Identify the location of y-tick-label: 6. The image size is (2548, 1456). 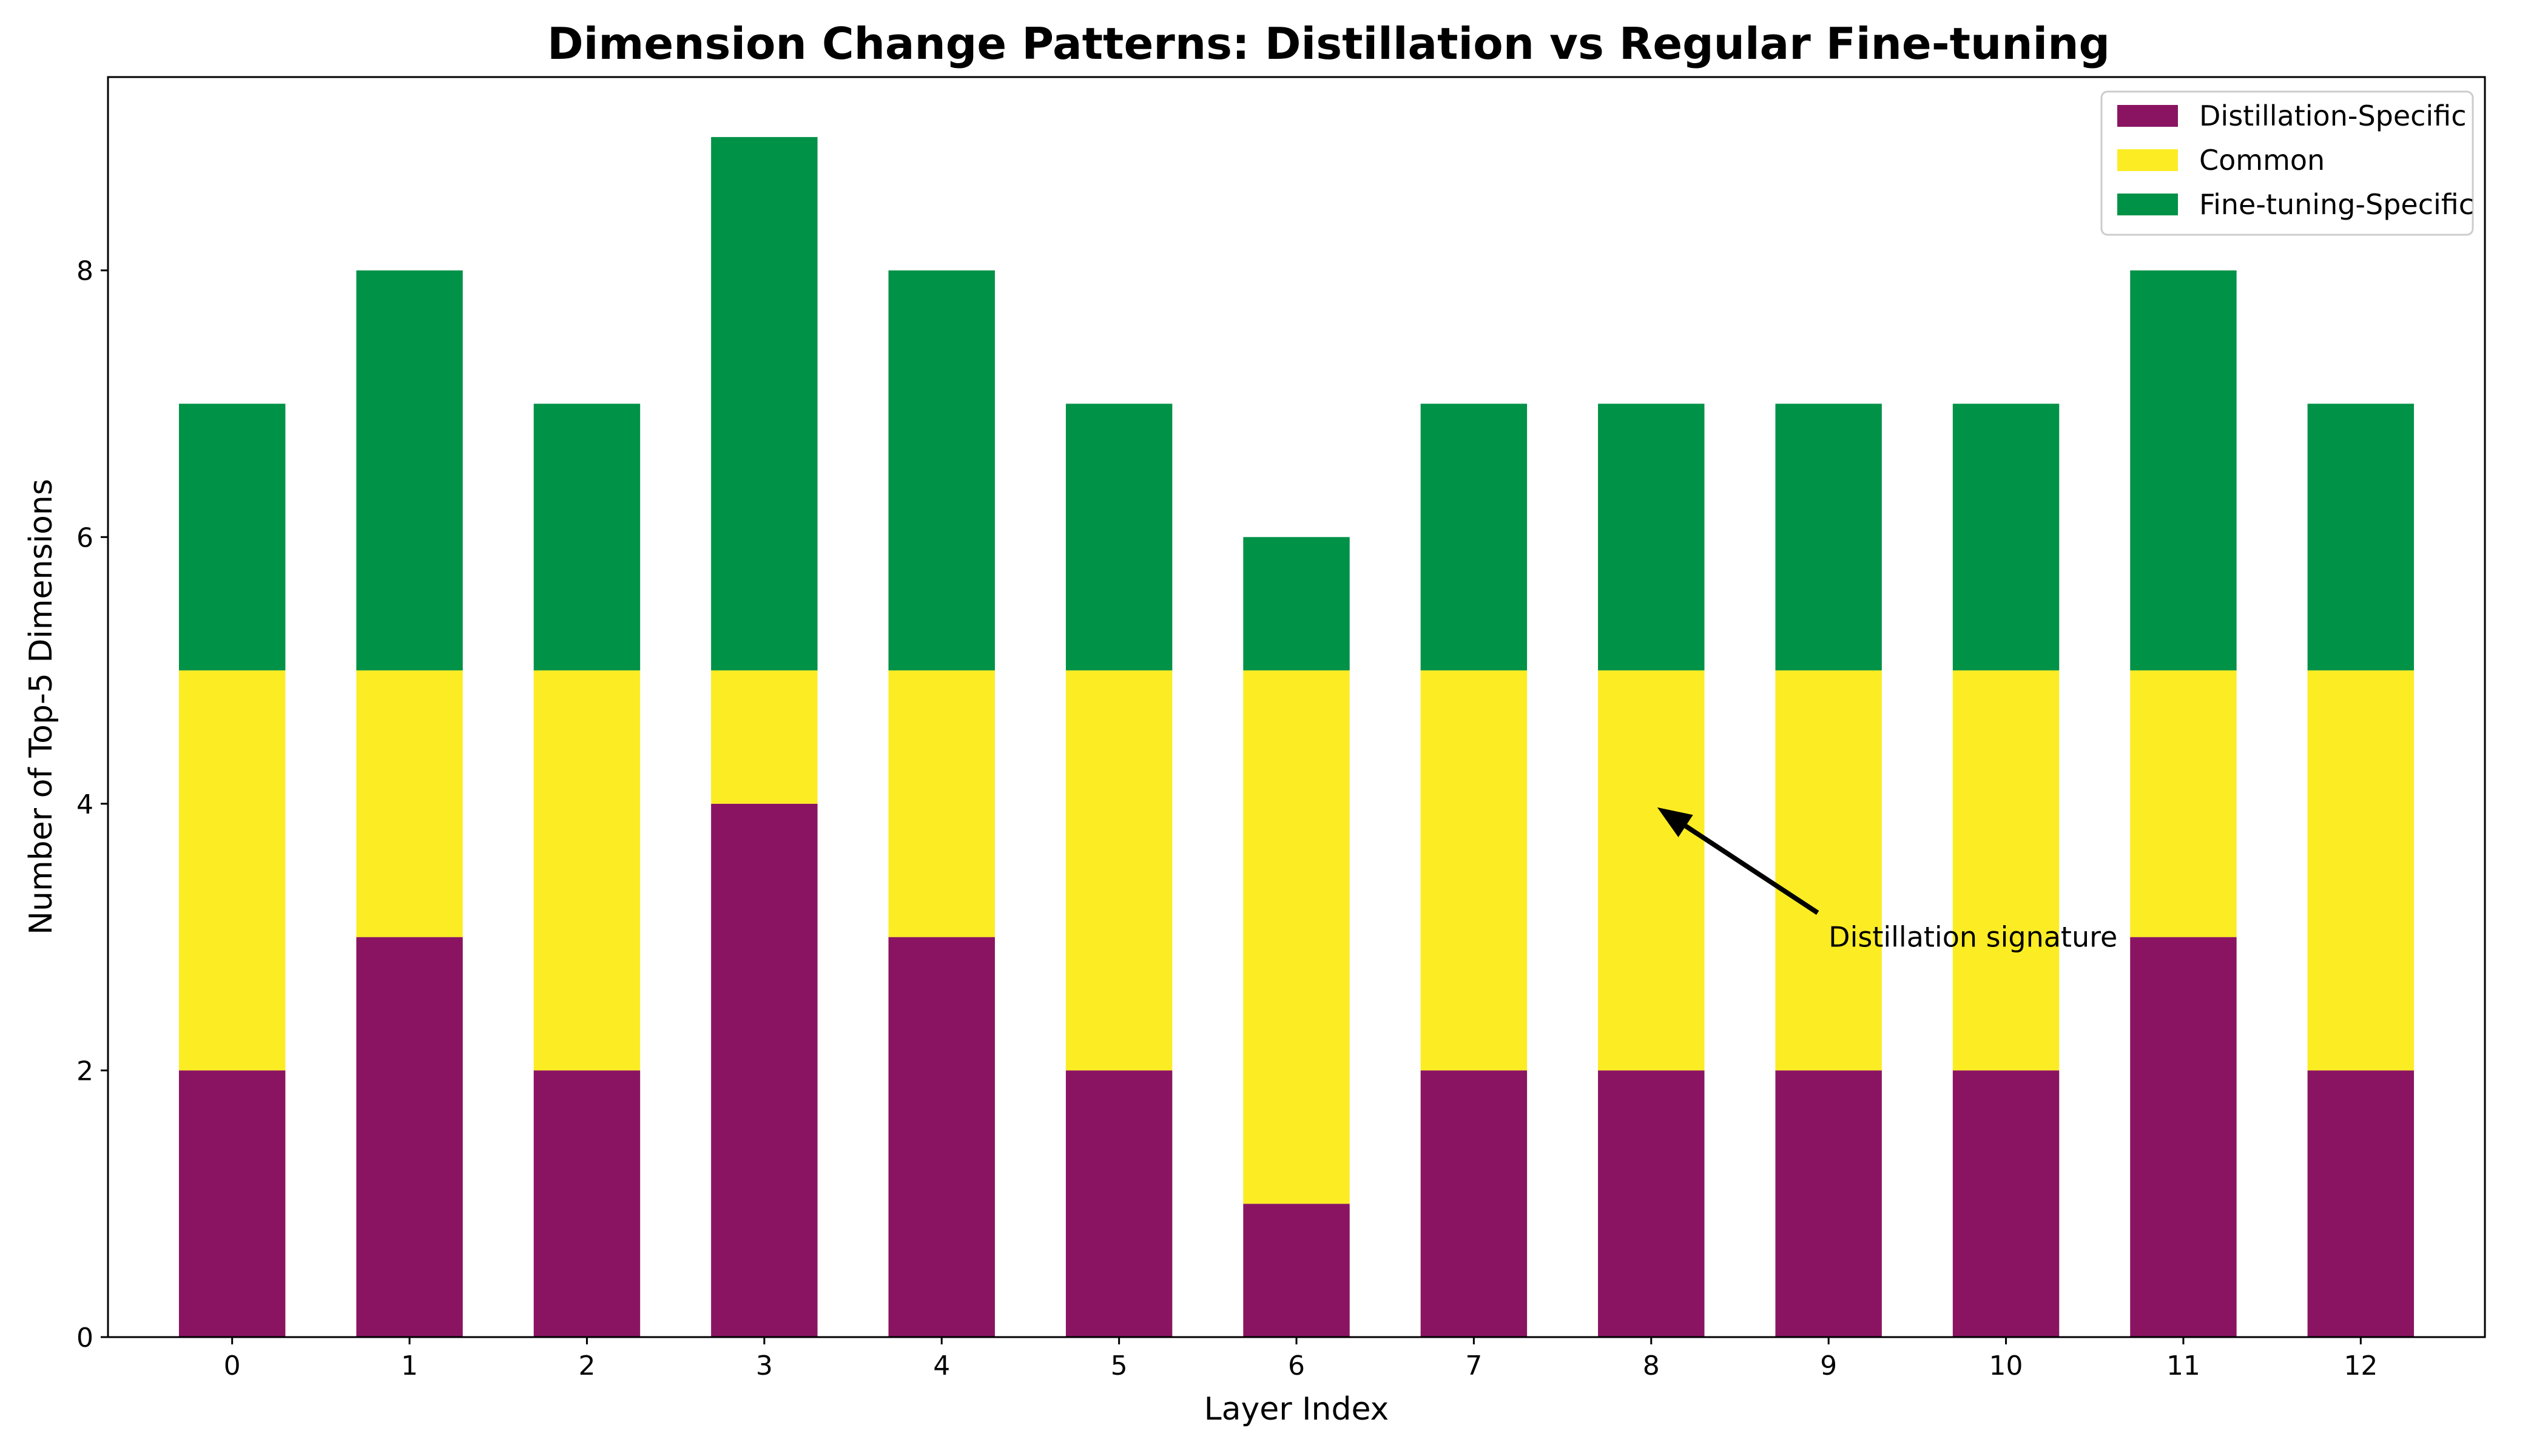
(84, 537).